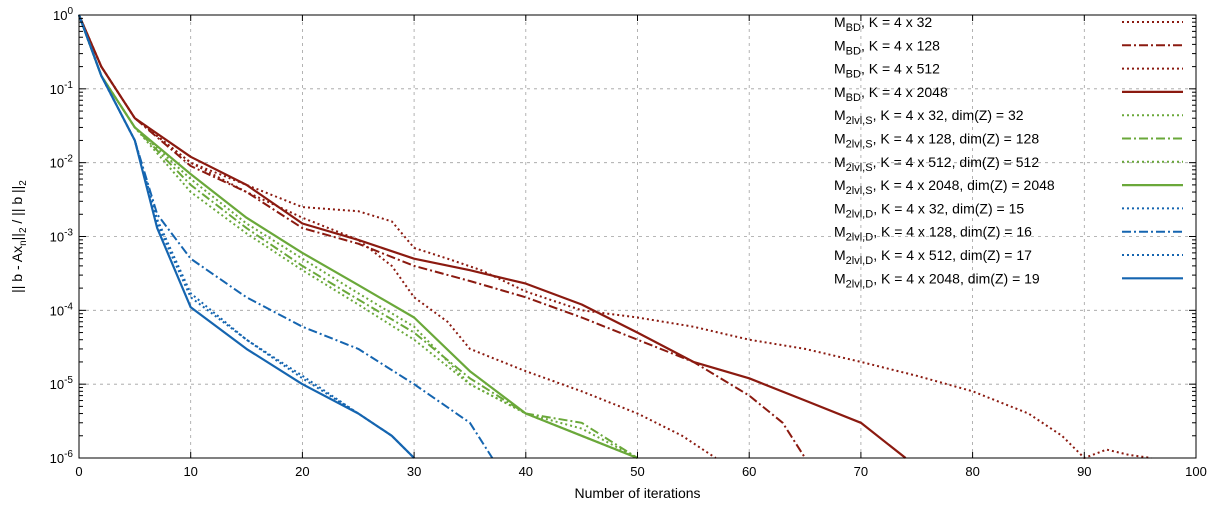 This screenshot has height=513, width=1231. Describe the element at coordinates (63, 14) in the screenshot. I see `y-tick-label: 10⁰` at that location.